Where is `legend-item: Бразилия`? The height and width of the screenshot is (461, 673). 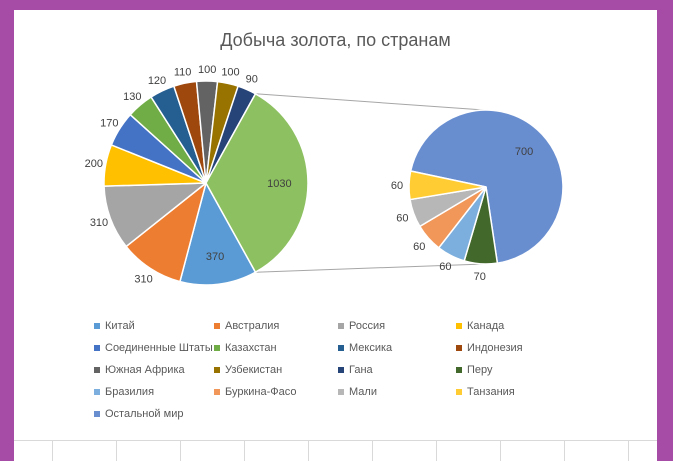
legend-item: Бразилия is located at coordinates (154, 391).